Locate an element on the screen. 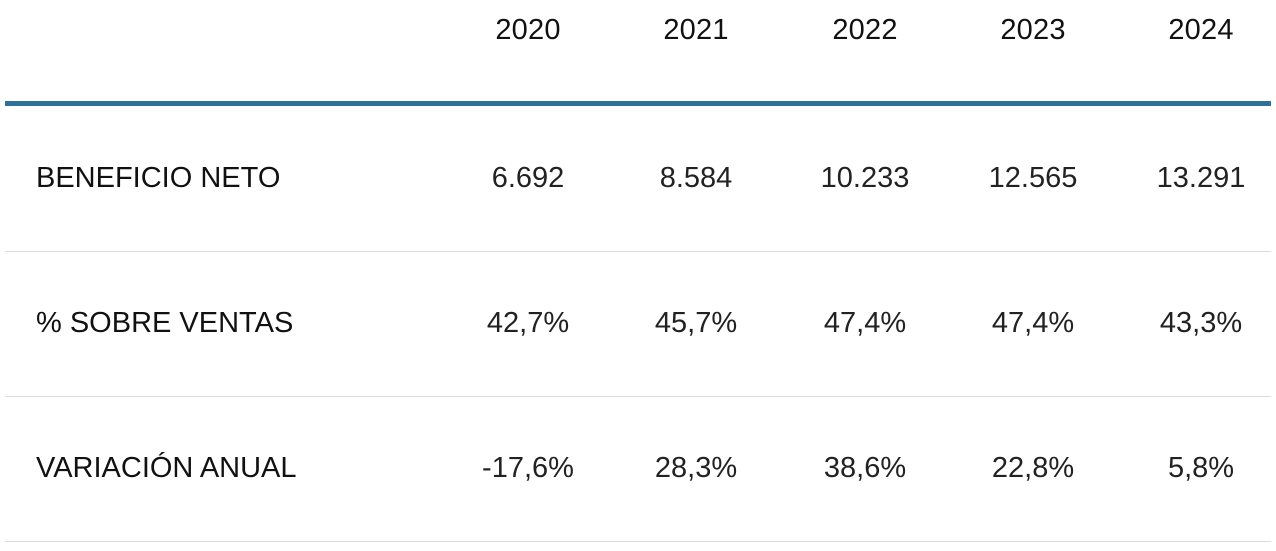 The height and width of the screenshot is (551, 1276). cell-sobre-ventas-2021: 45,7% is located at coordinates (696, 323).